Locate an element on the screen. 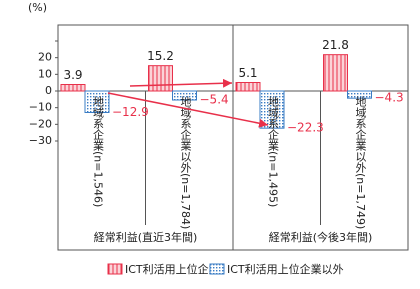 The width and height of the screenshot is (420, 289). value-label: −4.3 is located at coordinates (389, 98).